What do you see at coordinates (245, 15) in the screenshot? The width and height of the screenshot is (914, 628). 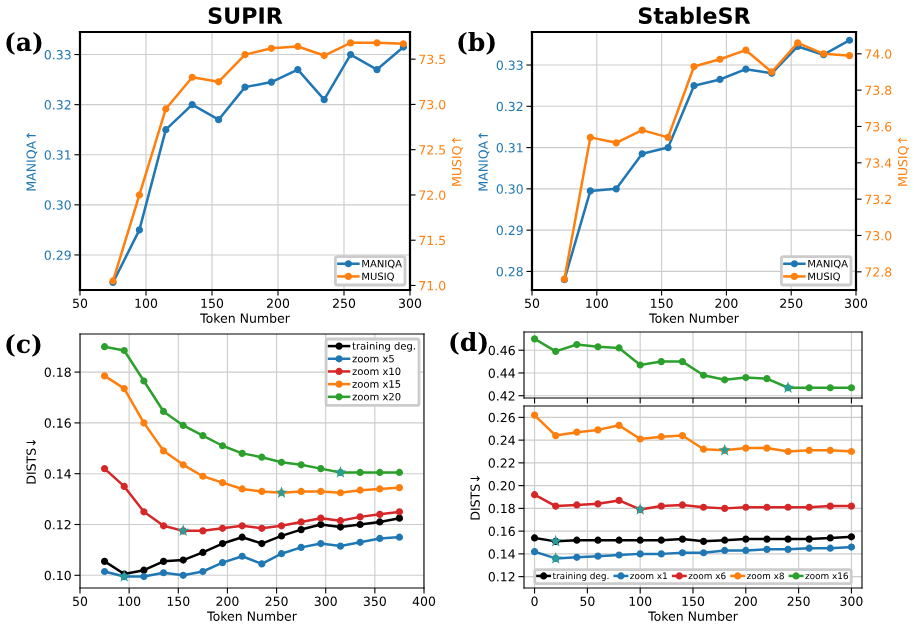 I see `chart-title: SUPIR` at bounding box center [245, 15].